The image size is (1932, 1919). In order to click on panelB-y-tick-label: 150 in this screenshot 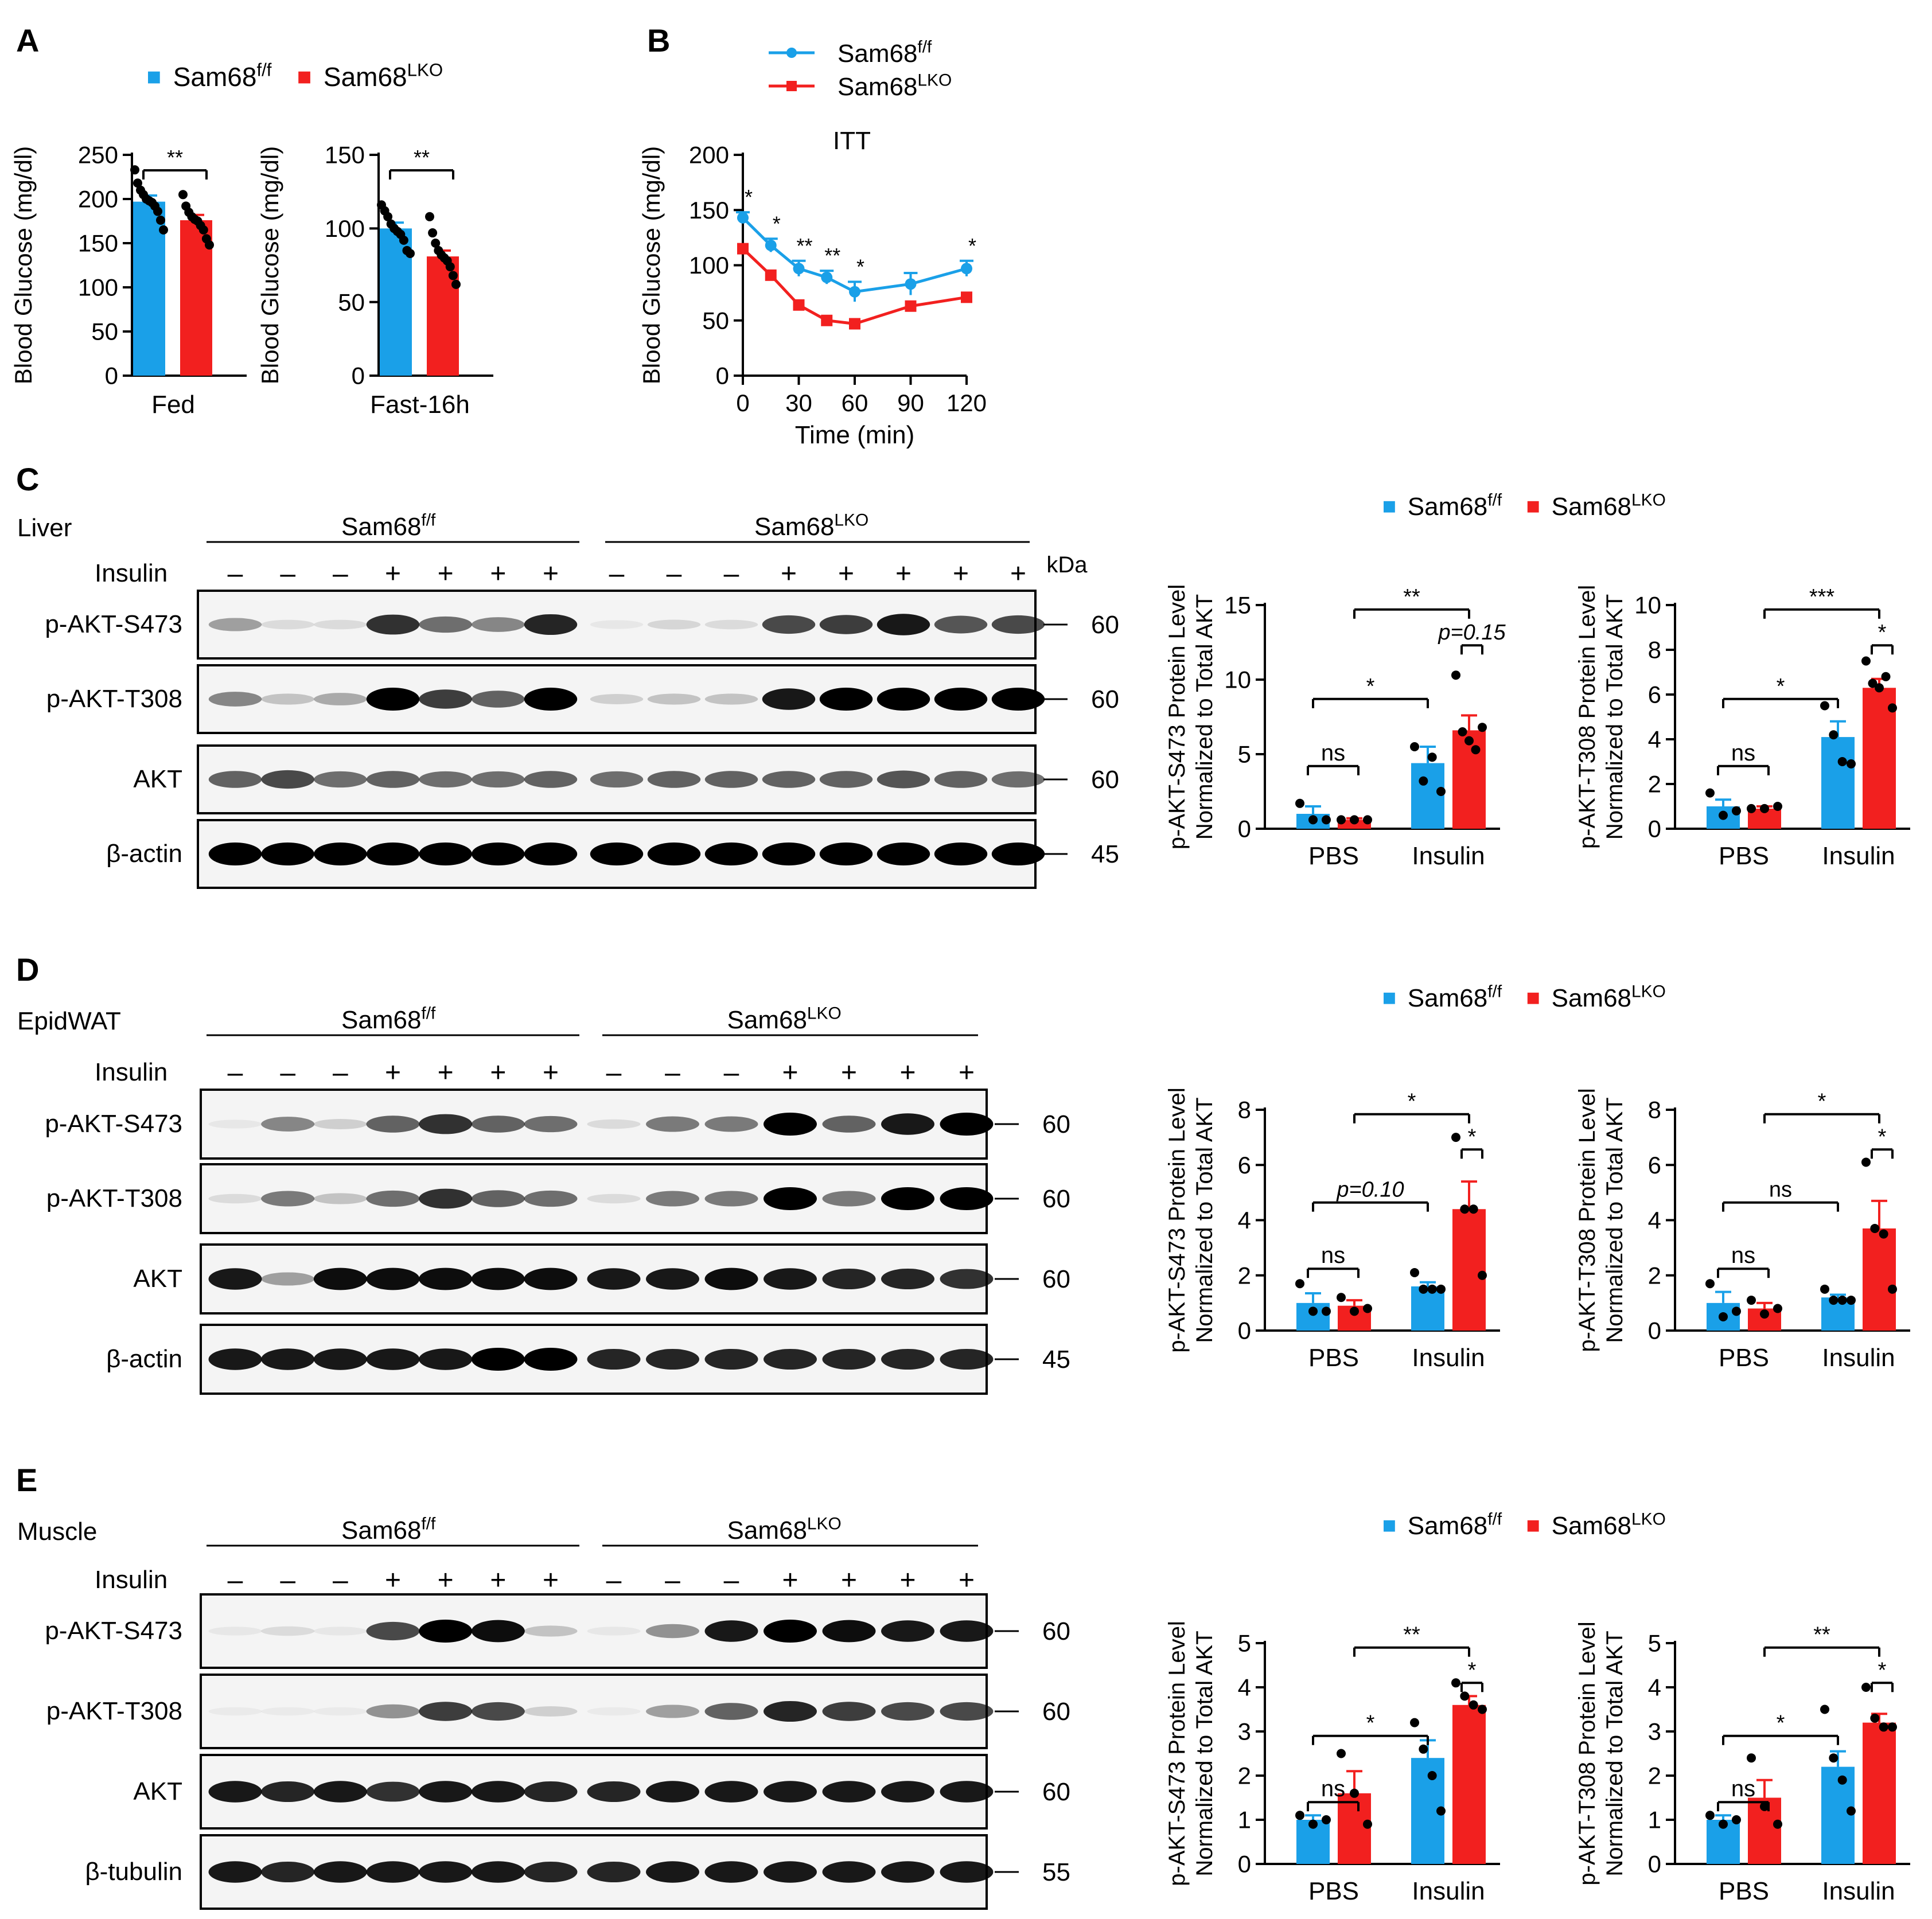, I will do `click(709, 210)`.